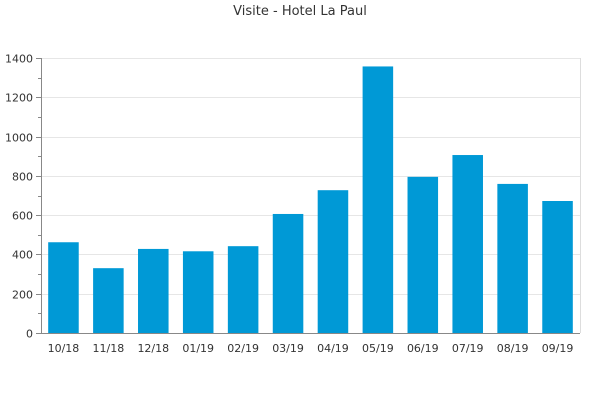  Describe the element at coordinates (513, 348) in the screenshot. I see `x-tick-label: 08/19` at that location.